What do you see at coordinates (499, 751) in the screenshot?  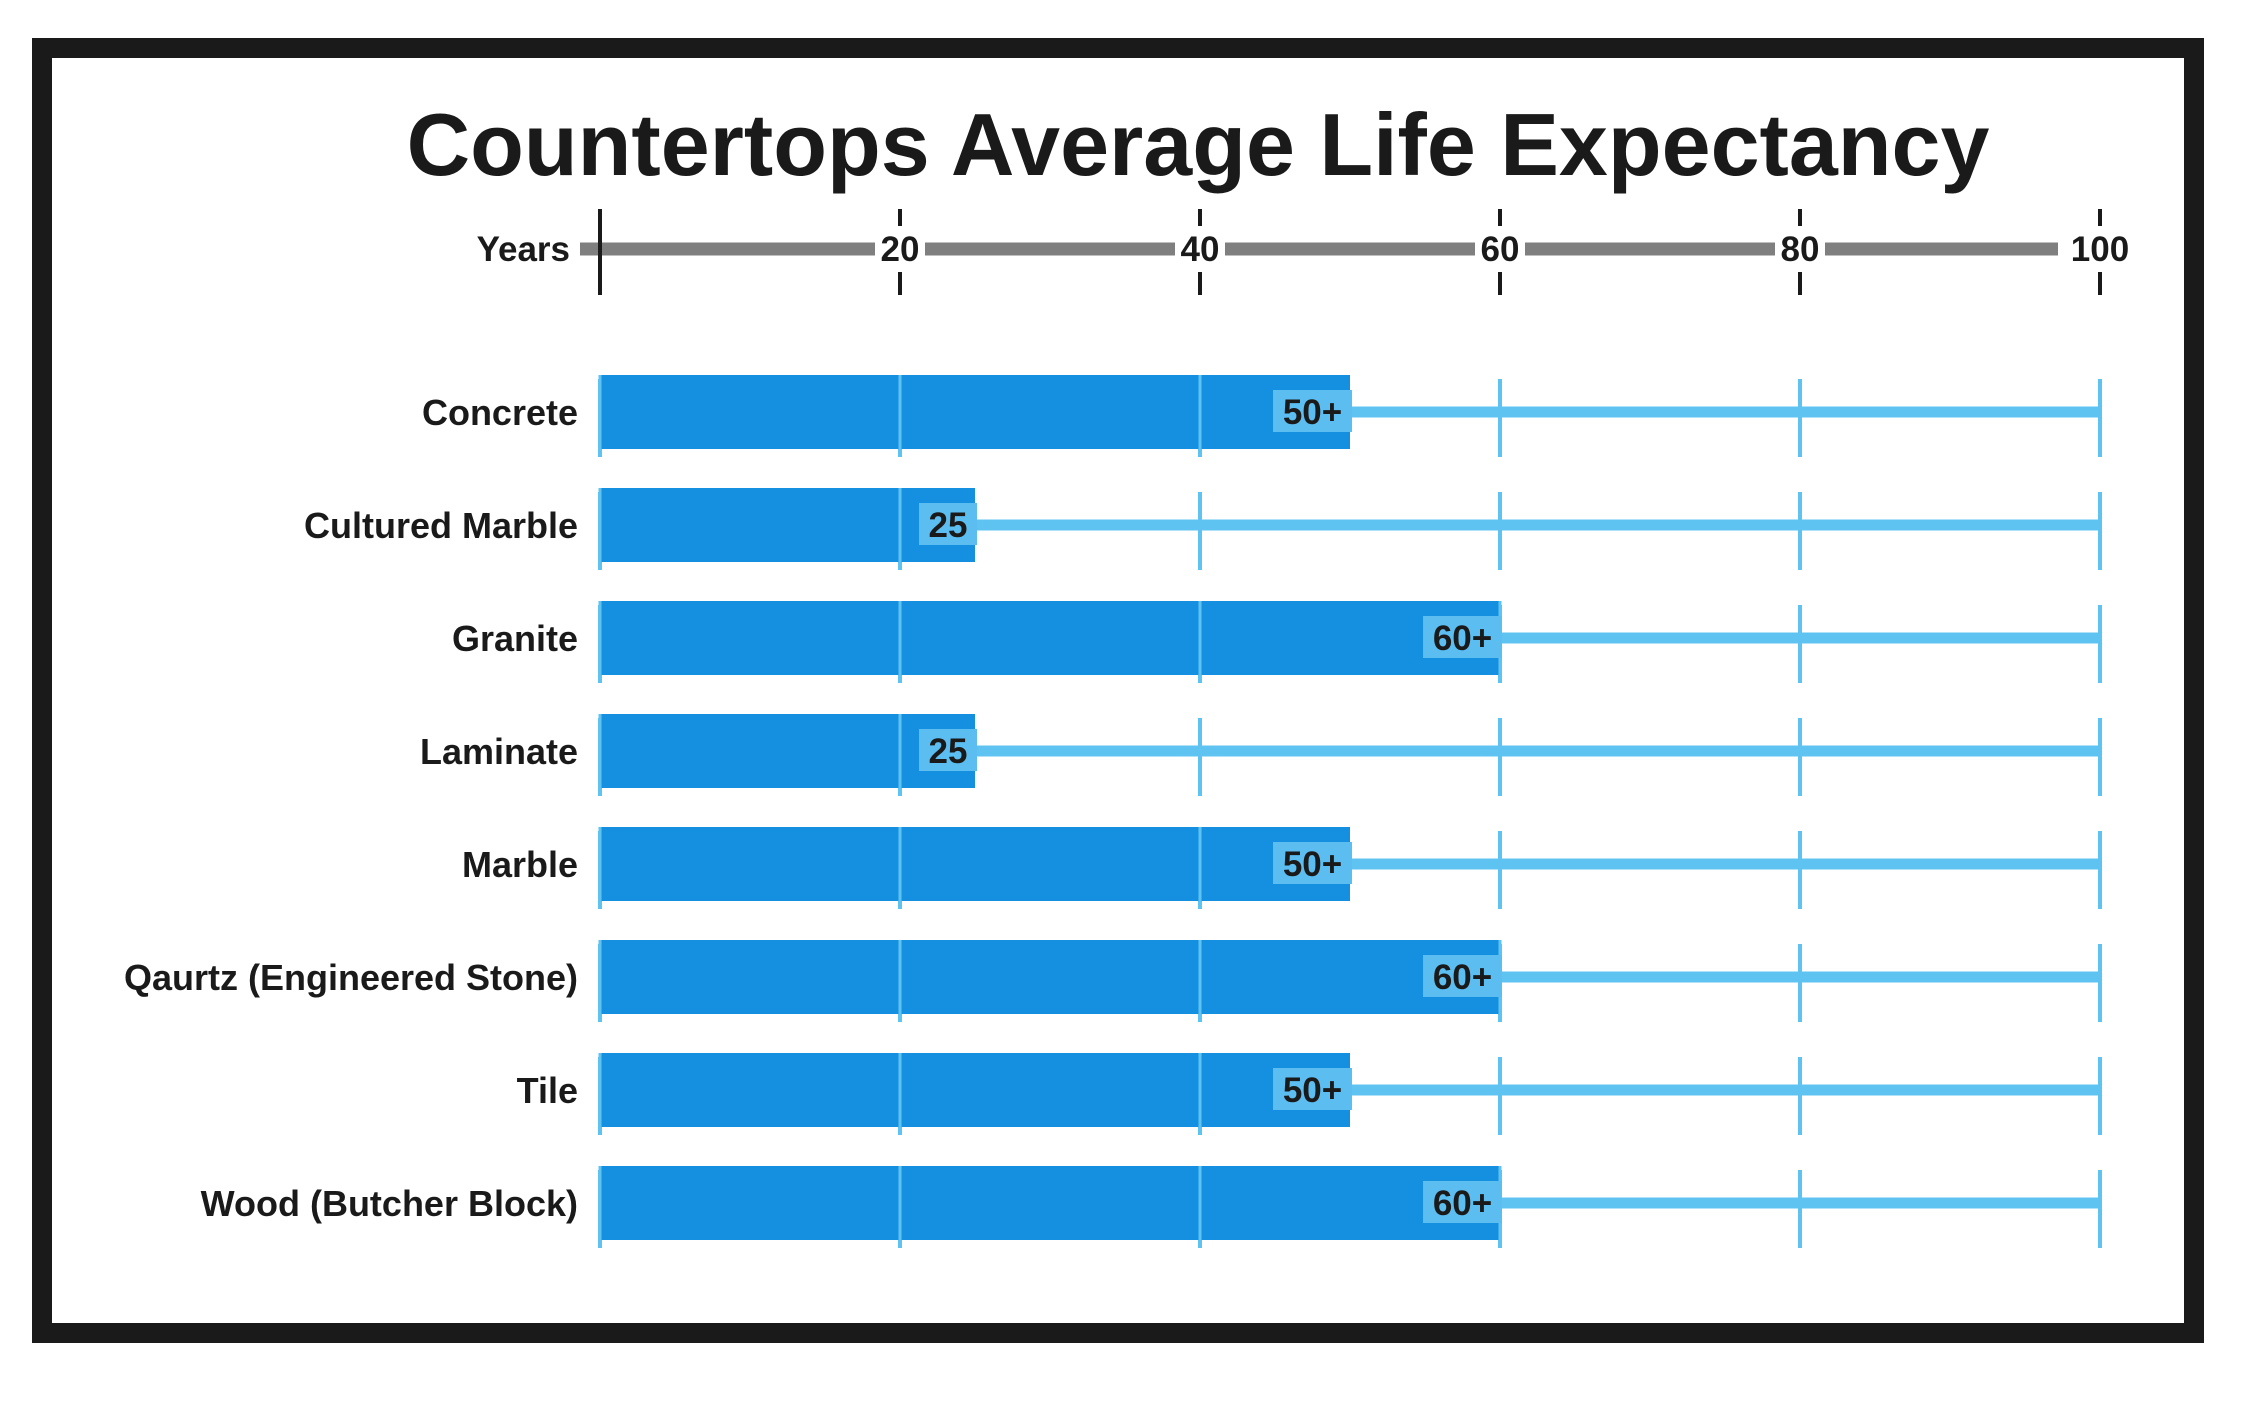 I see `category-label: Laminate` at bounding box center [499, 751].